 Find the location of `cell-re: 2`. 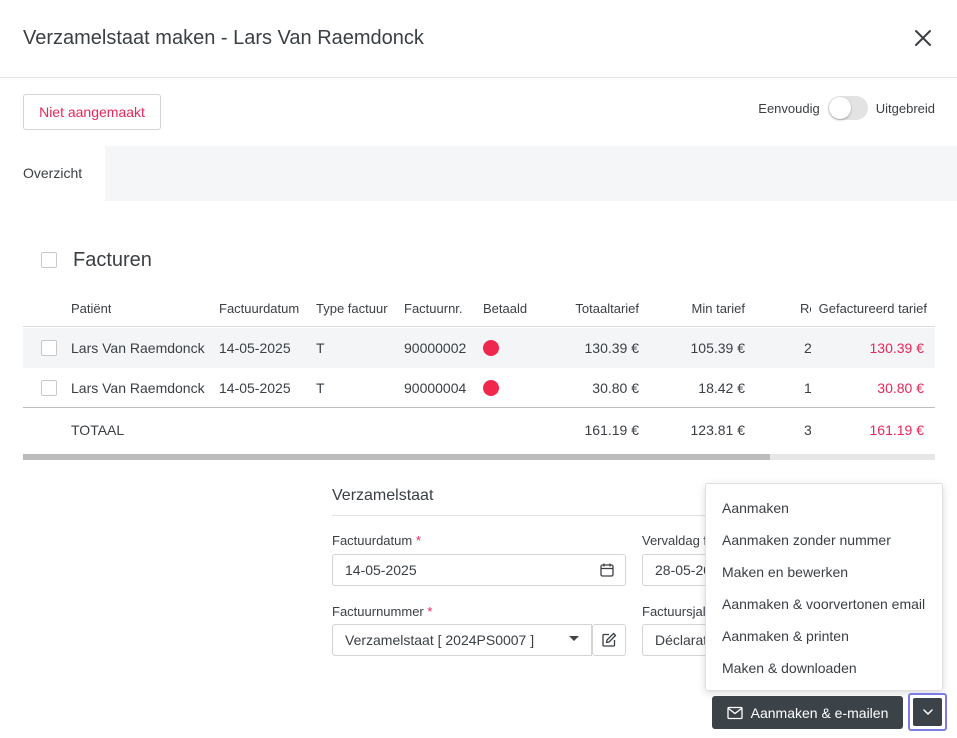

cell-re: 2 is located at coordinates (807, 348).